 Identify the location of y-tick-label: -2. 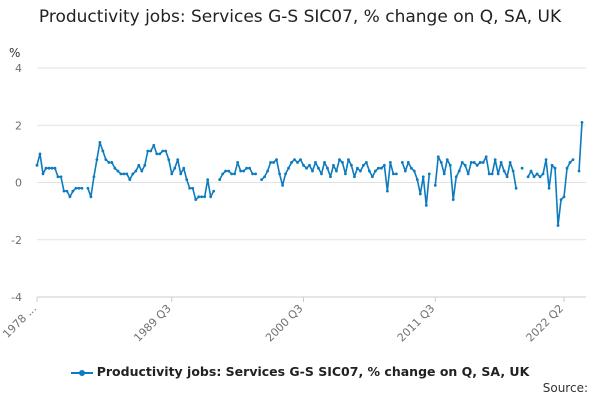
(16, 240).